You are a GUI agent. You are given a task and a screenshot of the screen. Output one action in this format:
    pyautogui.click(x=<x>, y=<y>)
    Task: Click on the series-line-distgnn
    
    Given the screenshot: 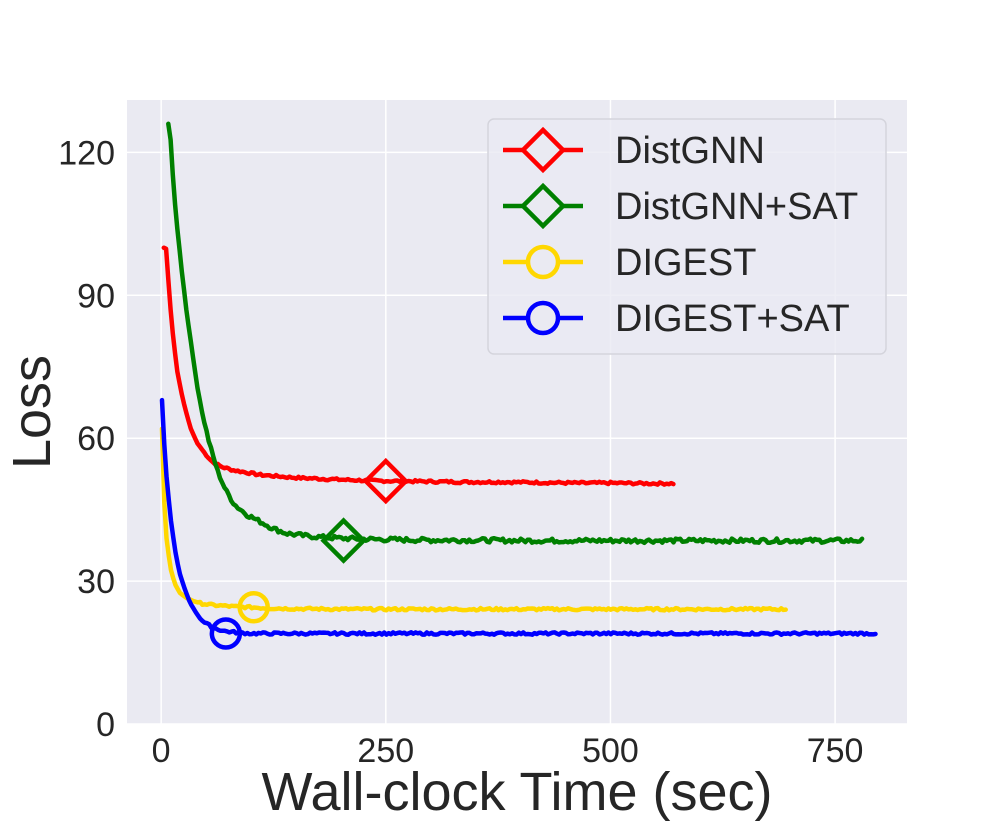 What is the action you would take?
    pyautogui.click(x=418, y=366)
    